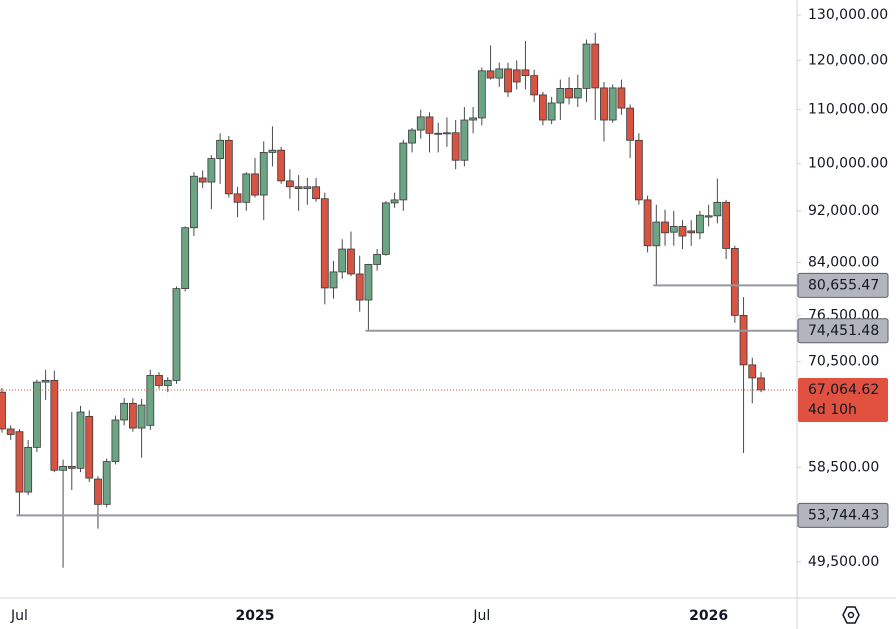 This screenshot has height=629, width=896. Describe the element at coordinates (843, 399) in the screenshot. I see `last-price-box` at that location.